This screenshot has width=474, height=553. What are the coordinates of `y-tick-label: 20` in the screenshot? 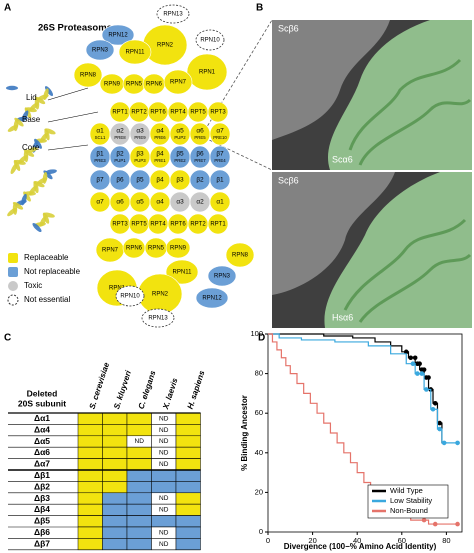 It's located at (259, 491).